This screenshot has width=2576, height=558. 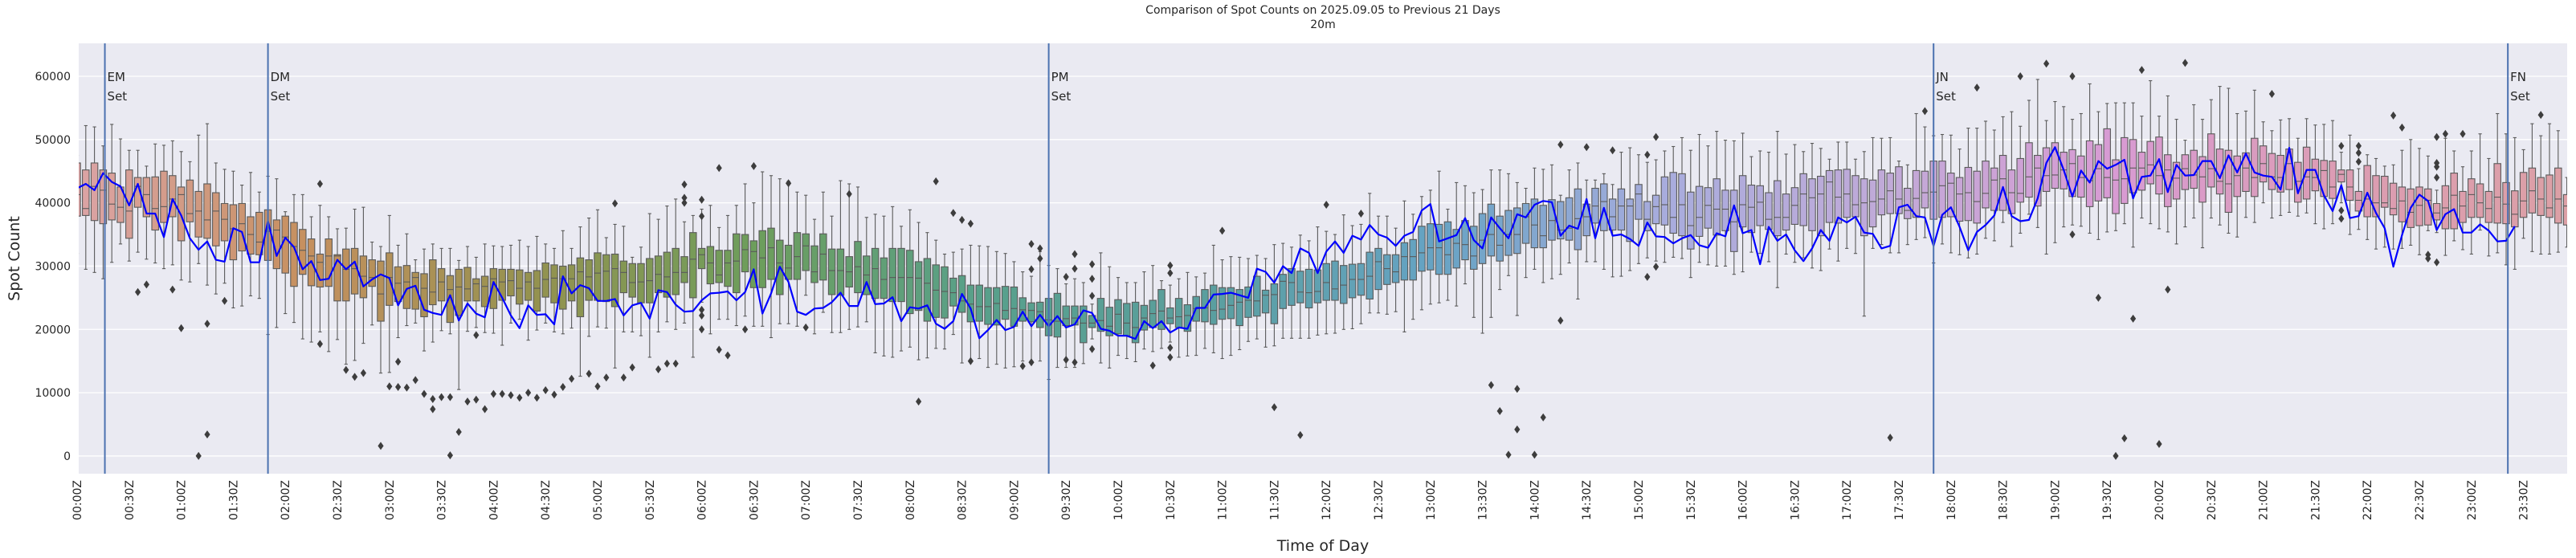 What do you see at coordinates (1587, 500) in the screenshot?
I see `x-tick-label: 14:30Z` at bounding box center [1587, 500].